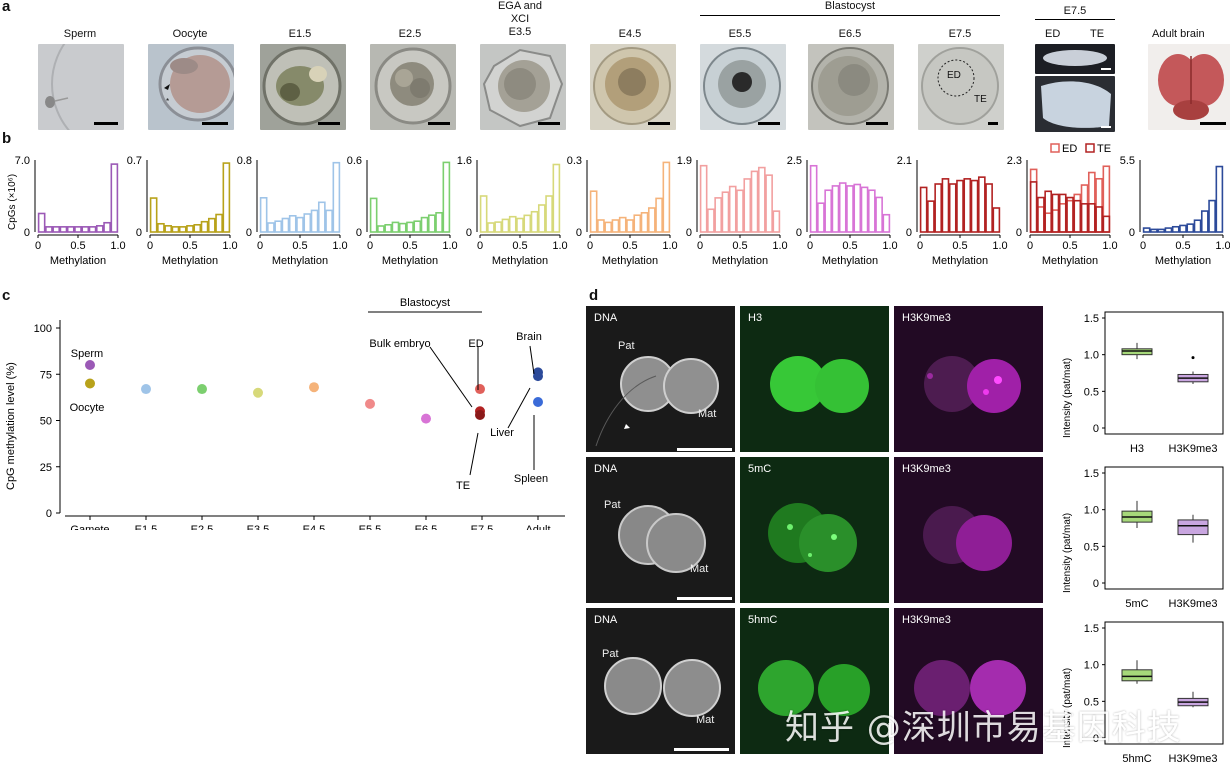 The height and width of the screenshot is (771, 1230). Describe the element at coordinates (413, 87) in the screenshot. I see `e2-5-photo` at that location.